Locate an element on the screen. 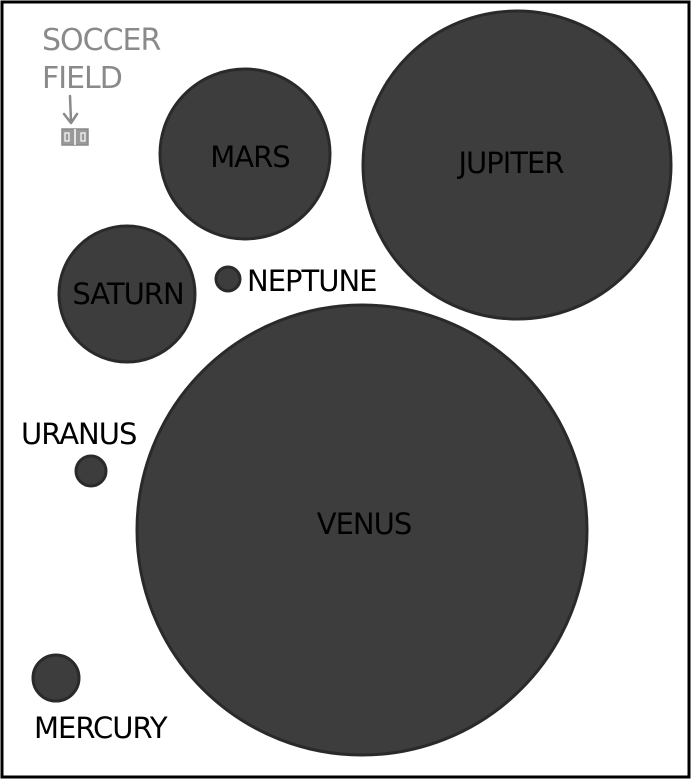 Image resolution: width=691 pixels, height=779 pixels. label-saturn: SATURN is located at coordinates (127, 294).